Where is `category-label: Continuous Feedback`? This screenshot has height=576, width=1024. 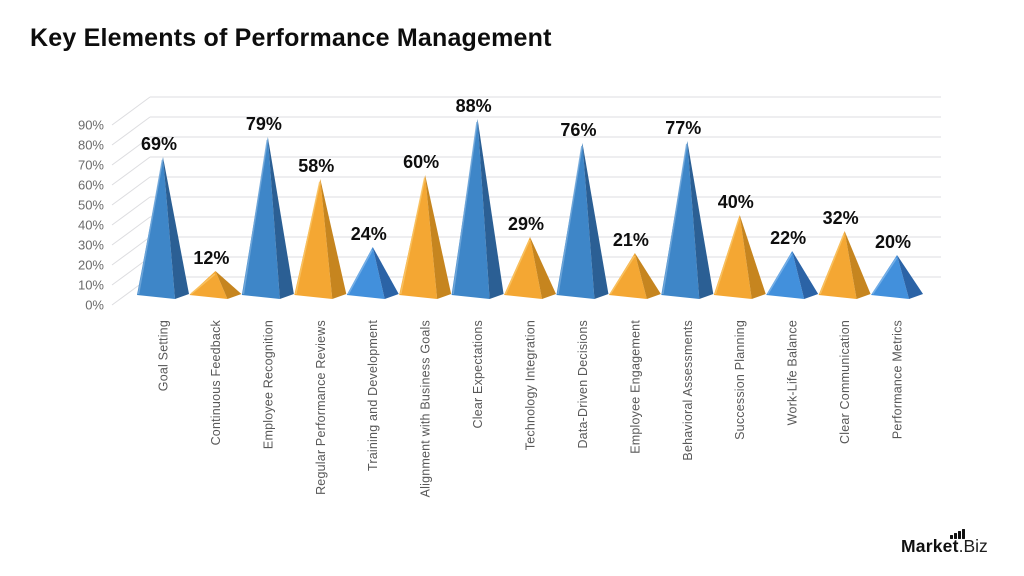 category-label: Continuous Feedback is located at coordinates (216, 382).